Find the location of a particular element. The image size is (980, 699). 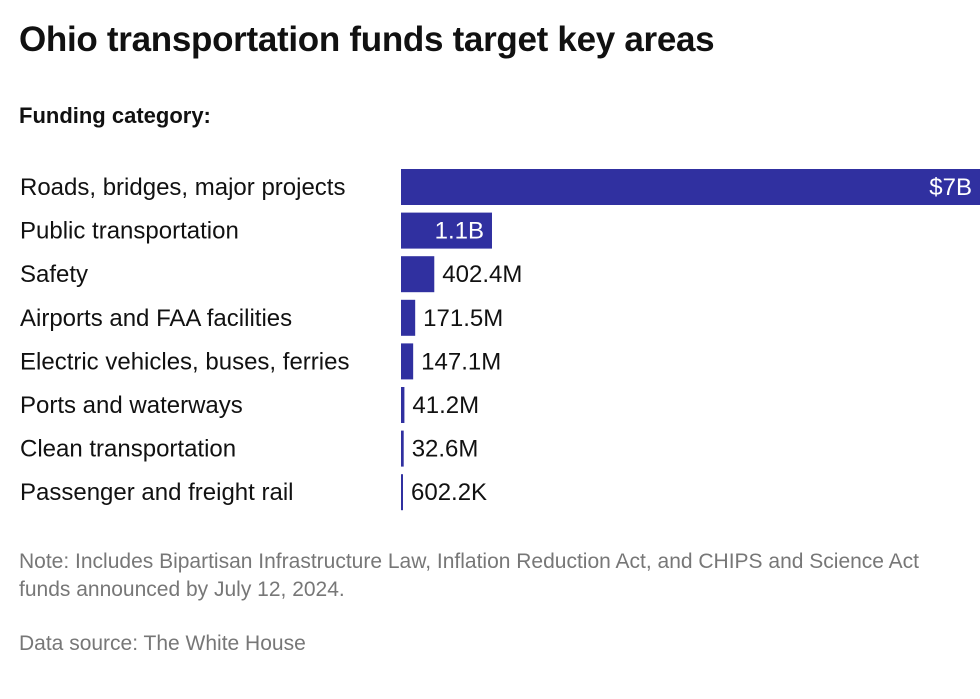

category-label: Airports and FAA facilities is located at coordinates (156, 318).